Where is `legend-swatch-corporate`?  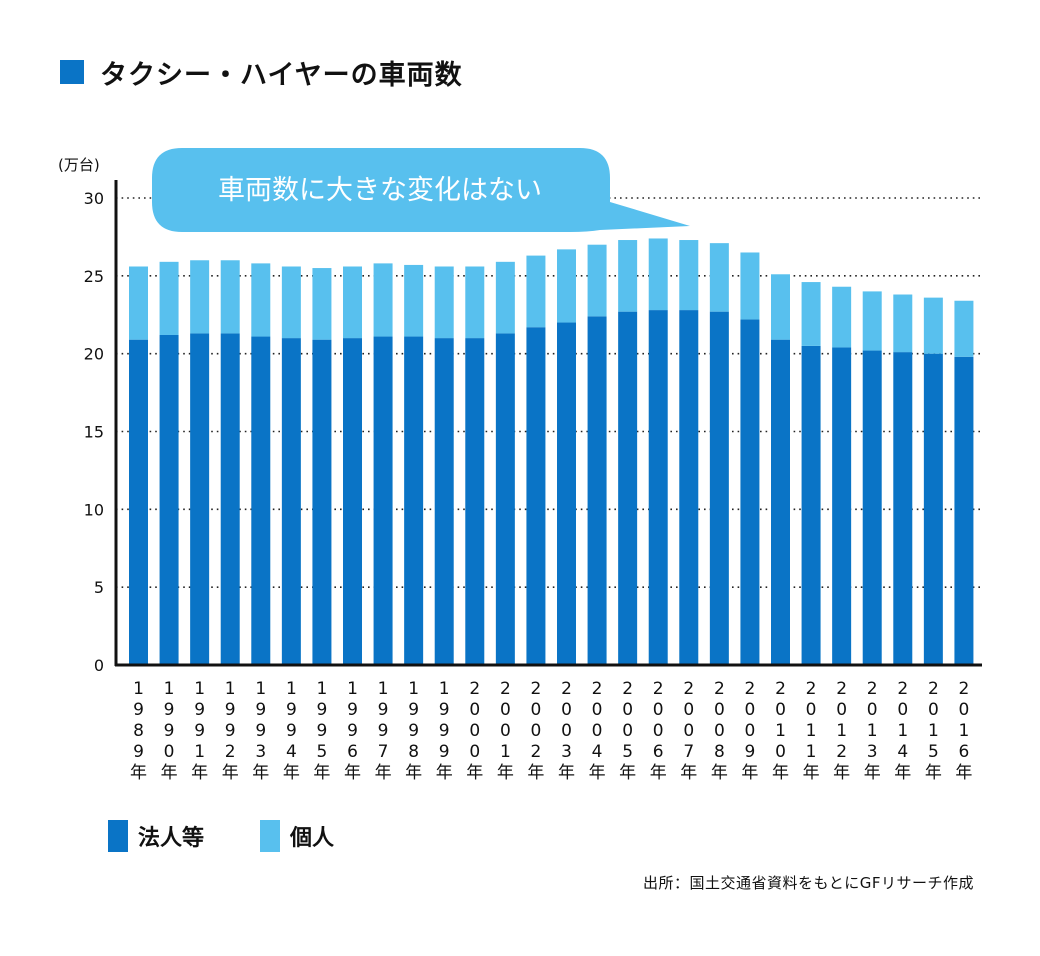
legend-swatch-corporate is located at coordinates (118, 836).